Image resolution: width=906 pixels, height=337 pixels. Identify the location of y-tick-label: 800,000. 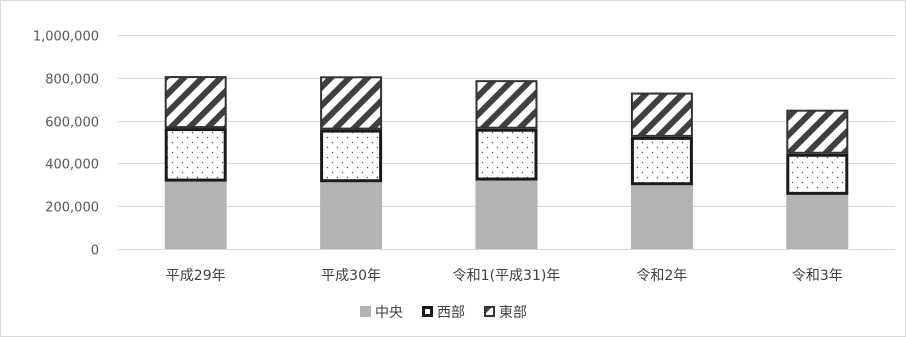
(72, 80).